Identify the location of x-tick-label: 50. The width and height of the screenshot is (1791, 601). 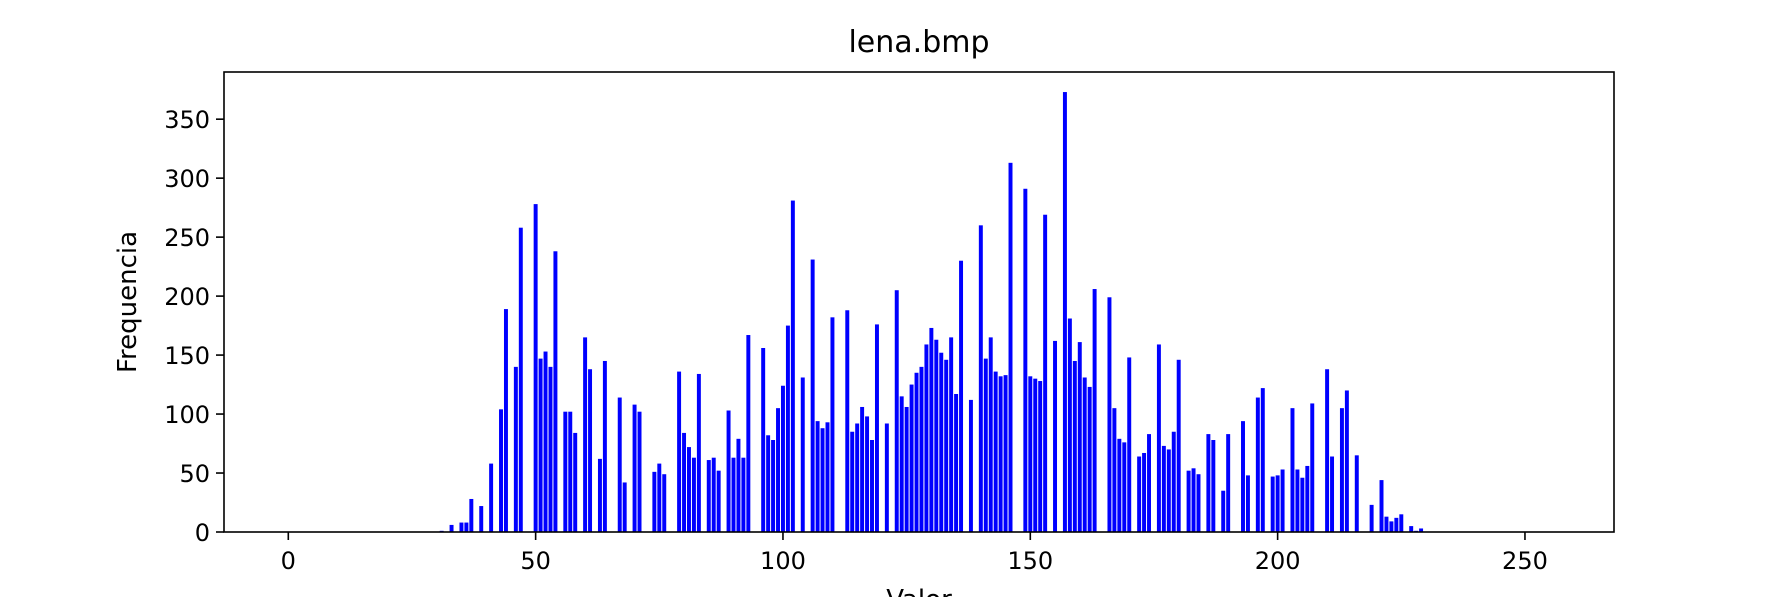
(535, 561).